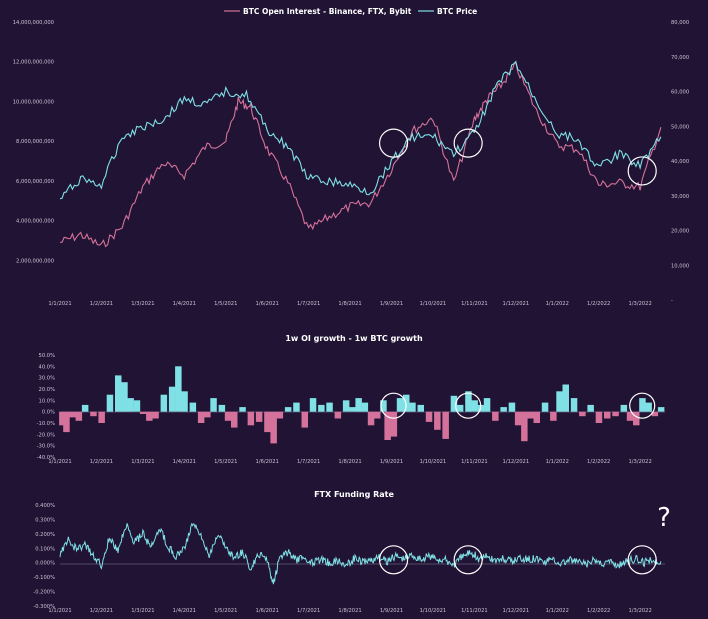 The height and width of the screenshot is (619, 708). What do you see at coordinates (680, 266) in the screenshot?
I see `y-tick-label: 10,000` at bounding box center [680, 266].